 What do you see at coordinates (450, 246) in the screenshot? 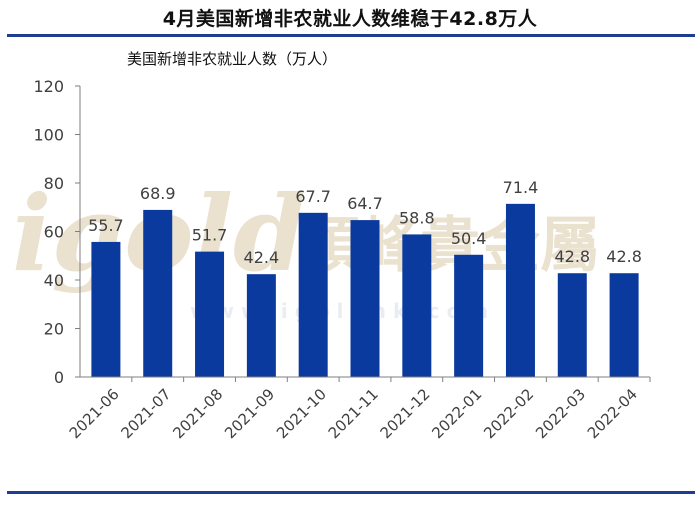
I see `watermark-brand-chinese: 領峰貴金屬` at bounding box center [450, 246].